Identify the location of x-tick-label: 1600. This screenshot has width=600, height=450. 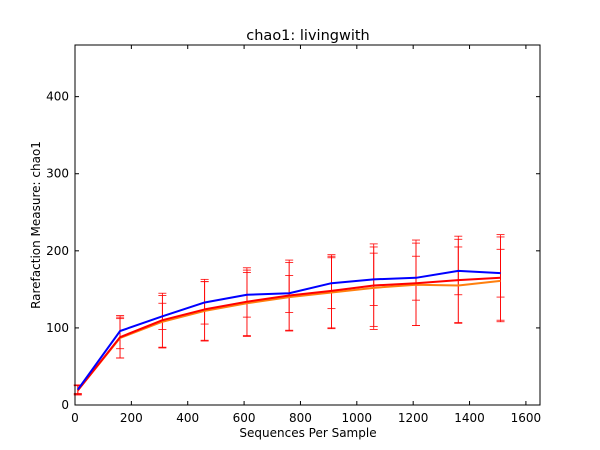
(526, 418).